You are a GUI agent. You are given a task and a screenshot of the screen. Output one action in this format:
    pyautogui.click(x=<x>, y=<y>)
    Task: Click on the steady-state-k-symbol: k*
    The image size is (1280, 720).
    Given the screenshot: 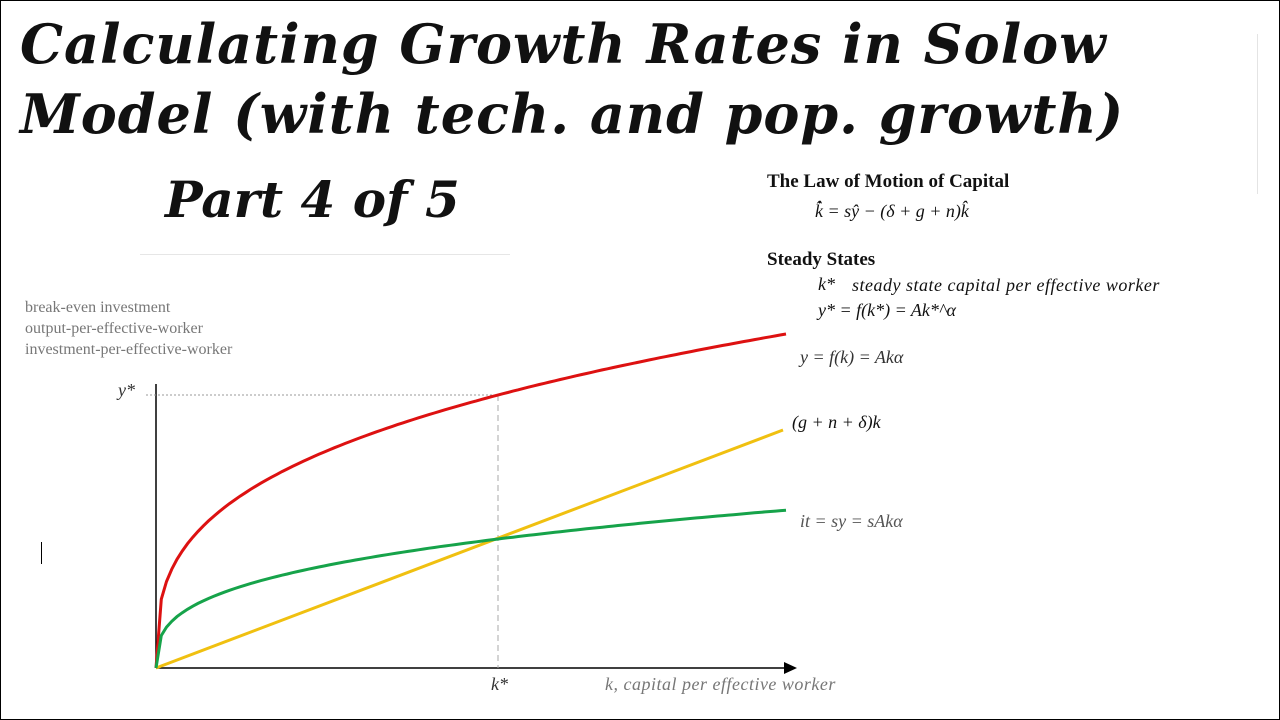 What is the action you would take?
    pyautogui.click(x=826, y=284)
    